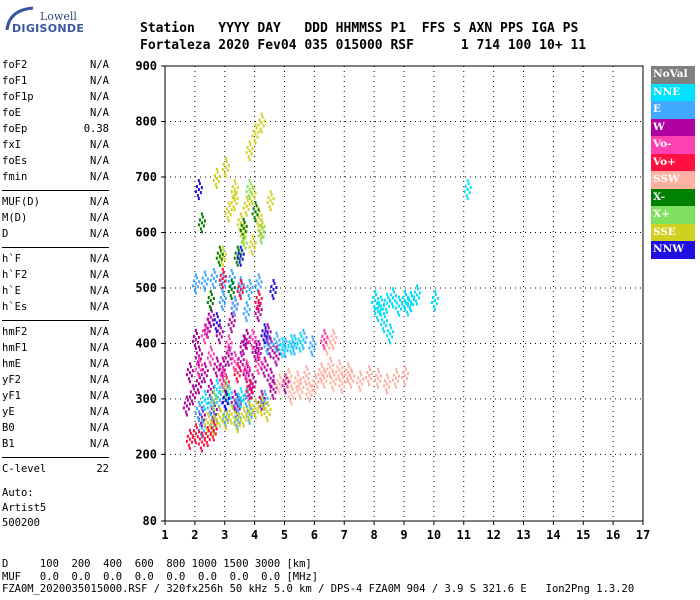 The height and width of the screenshot is (600, 700). Describe the element at coordinates (673, 162) in the screenshot. I see `legend-item-vo: Vo+` at that location.